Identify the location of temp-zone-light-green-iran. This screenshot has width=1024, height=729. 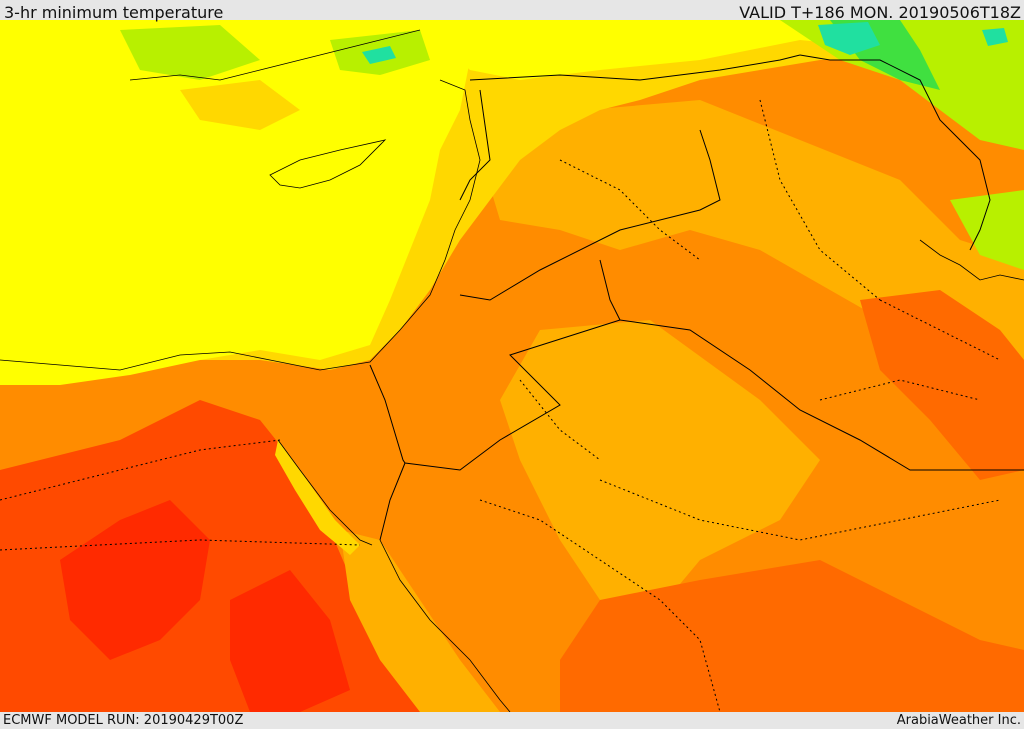
(987, 230).